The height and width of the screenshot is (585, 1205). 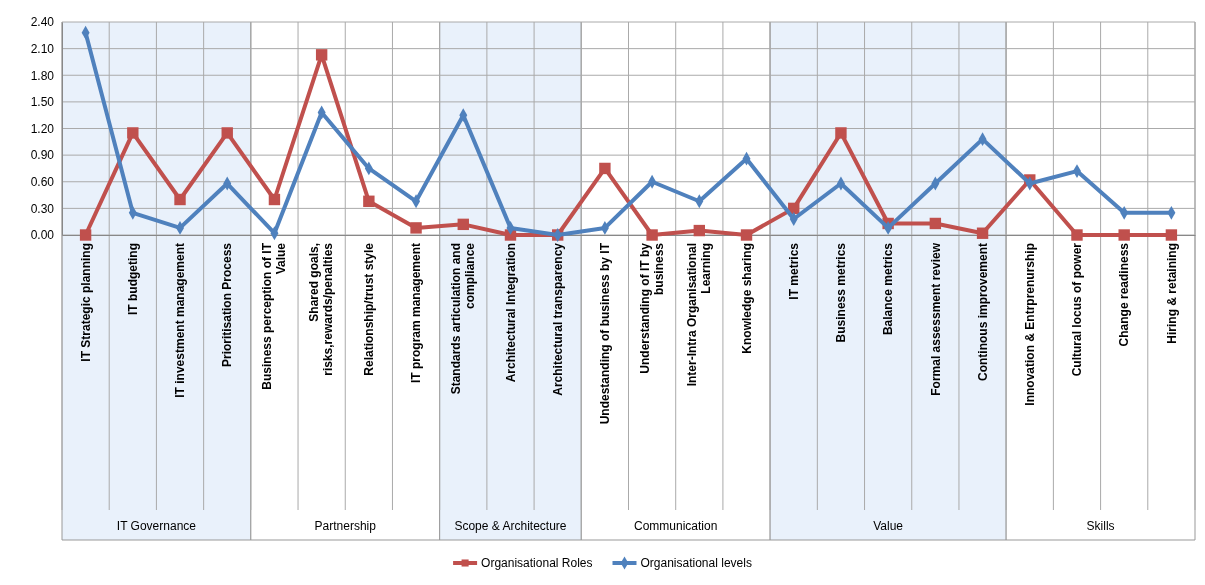 What do you see at coordinates (841, 292) in the screenshot?
I see `x-tick-label: Business metrics` at bounding box center [841, 292].